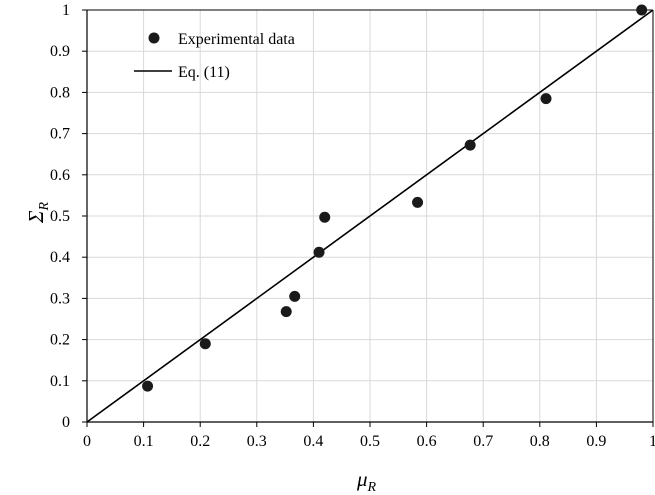 The width and height of the screenshot is (655, 495). I want to click on x-tick-label: 0, so click(87, 441).